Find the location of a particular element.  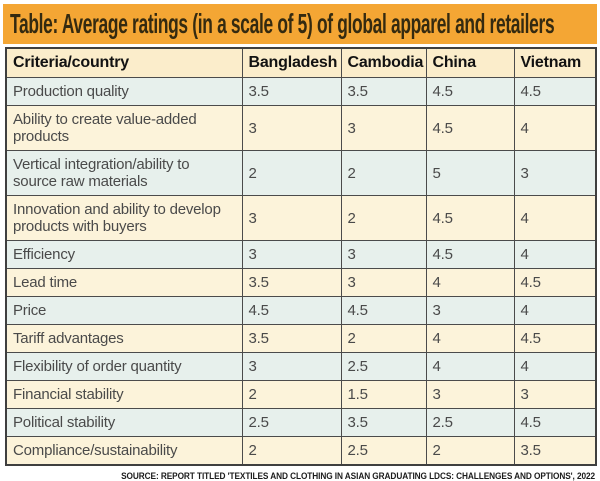

table-row: Production quality 3.5 3.5 4.5 4.5 is located at coordinates (301, 91).